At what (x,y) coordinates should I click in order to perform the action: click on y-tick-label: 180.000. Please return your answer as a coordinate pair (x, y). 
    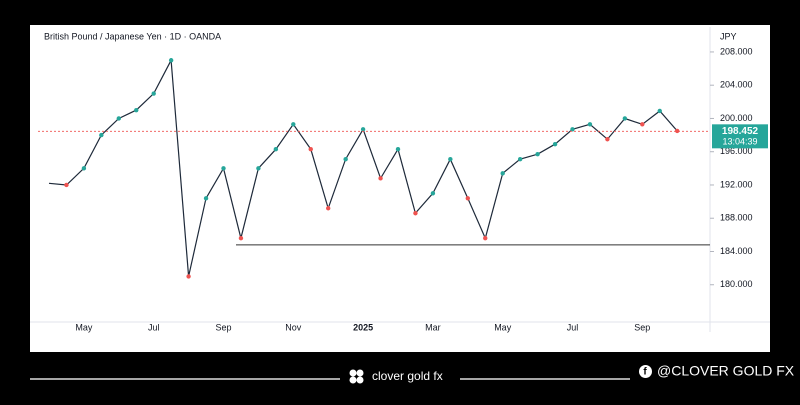
    Looking at the image, I should click on (736, 284).